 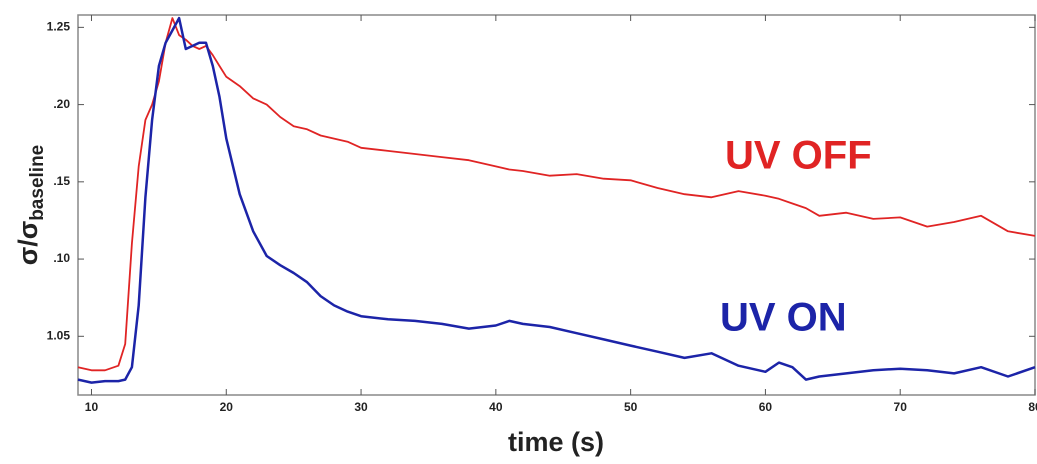 What do you see at coordinates (783, 318) in the screenshot?
I see `series-label: UV ON` at bounding box center [783, 318].